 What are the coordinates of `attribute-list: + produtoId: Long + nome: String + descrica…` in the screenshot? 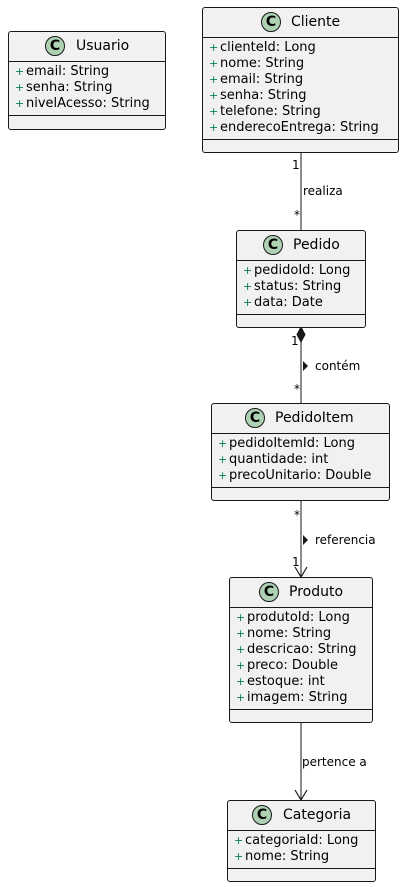 It's located at (301, 658).